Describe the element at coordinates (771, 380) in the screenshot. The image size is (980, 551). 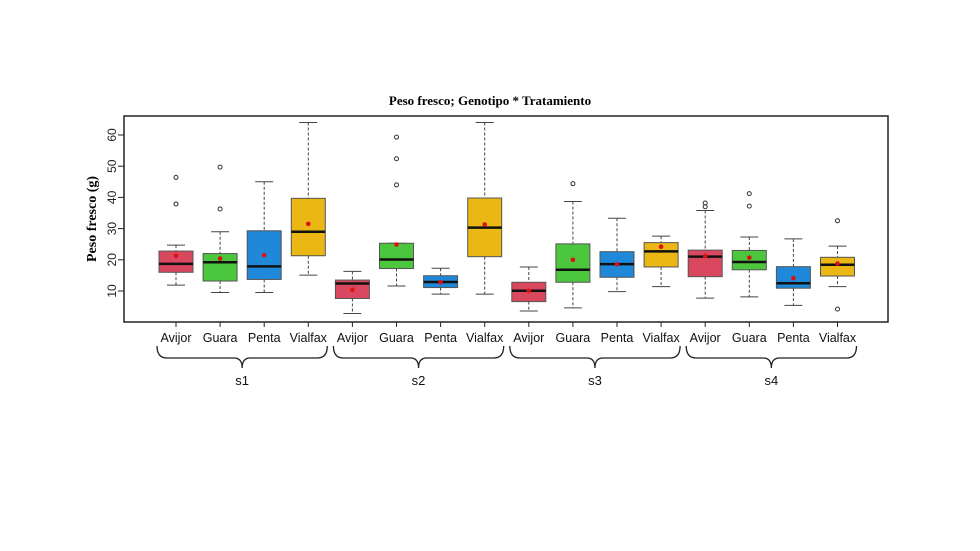
I see `group-label-s4: s4` at that location.